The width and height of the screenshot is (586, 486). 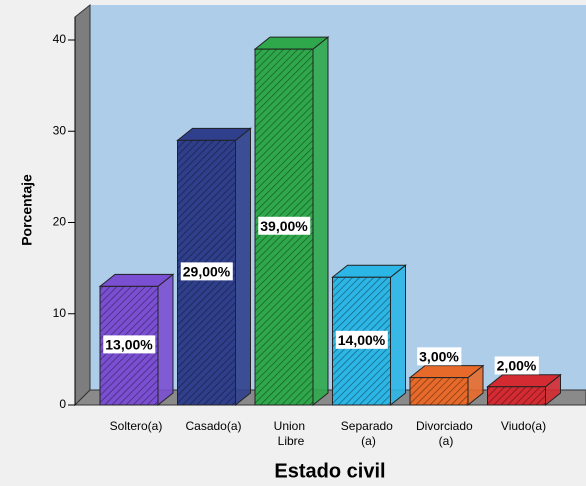 I want to click on value-label-text: 2,00%, so click(x=517, y=365).